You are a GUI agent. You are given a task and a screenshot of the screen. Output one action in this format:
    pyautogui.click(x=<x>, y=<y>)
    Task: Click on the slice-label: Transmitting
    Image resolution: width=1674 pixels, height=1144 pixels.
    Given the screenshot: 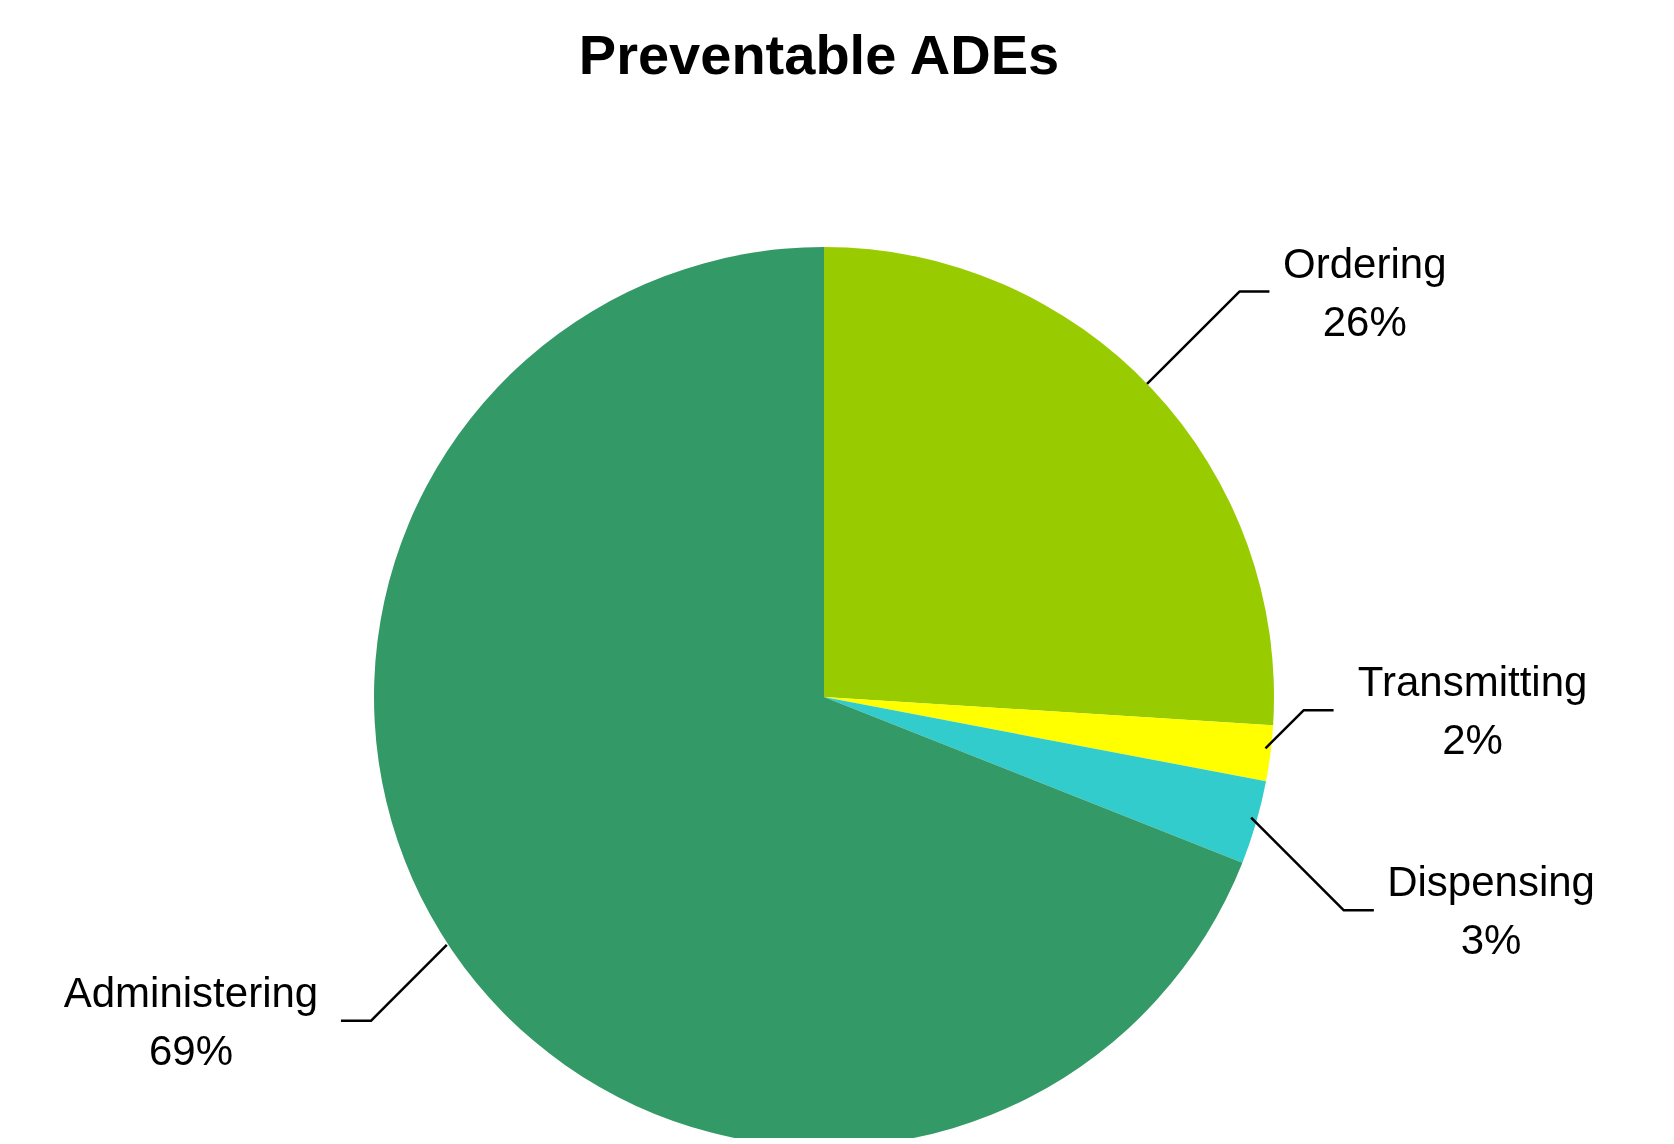 What is the action you would take?
    pyautogui.click(x=1472, y=682)
    